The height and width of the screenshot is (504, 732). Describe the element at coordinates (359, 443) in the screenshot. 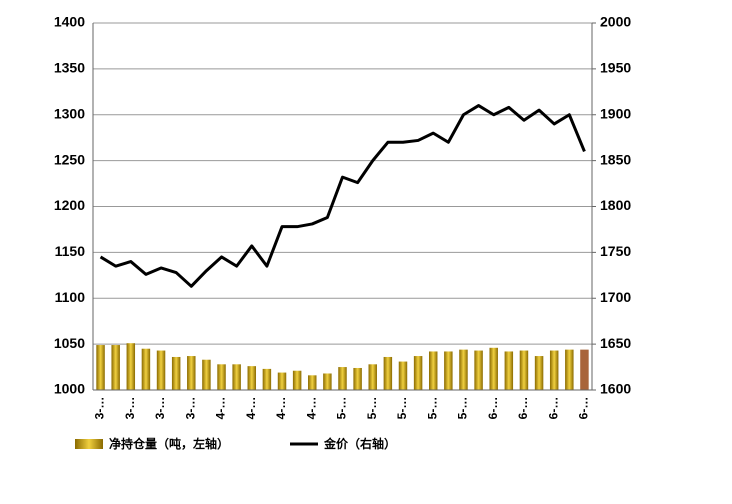

I see `legend-label: 金价（右轴）` at that location.